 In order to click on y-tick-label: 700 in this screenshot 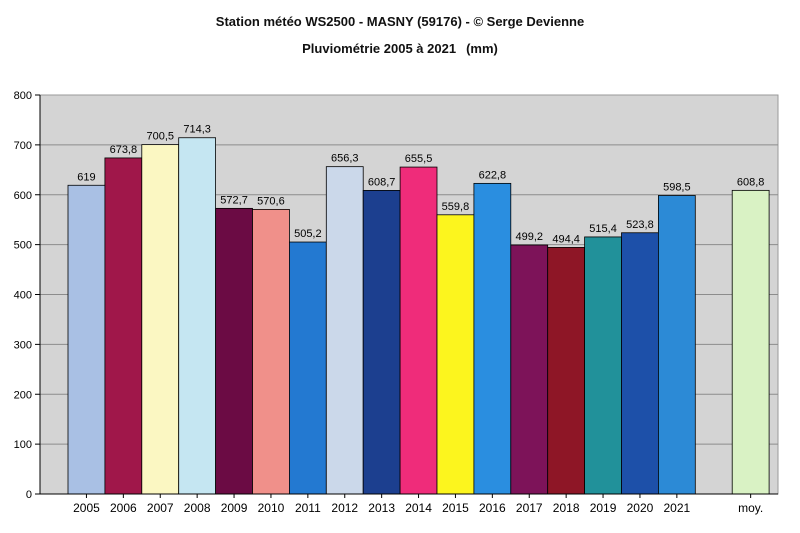, I will do `click(23, 146)`.